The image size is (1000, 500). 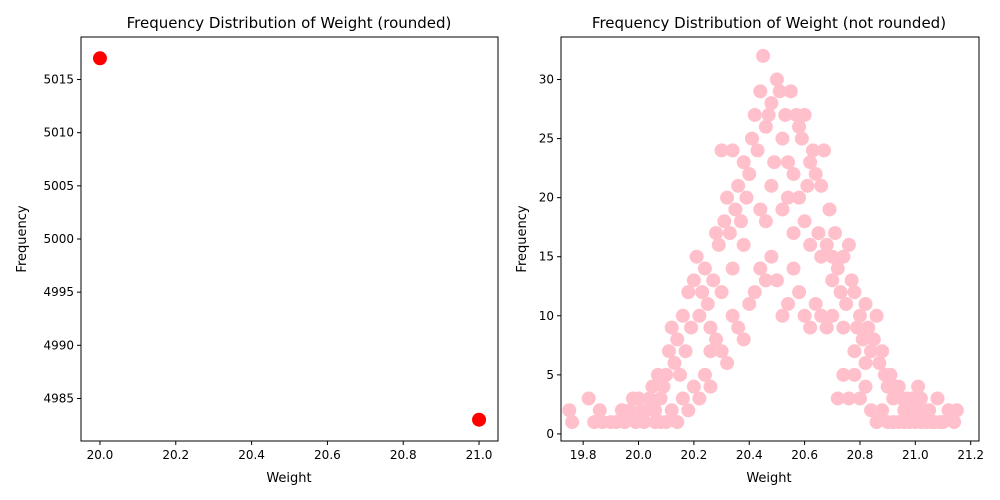 What do you see at coordinates (403, 455) in the screenshot?
I see `chart-rounded-x-tick-label: 20.8` at bounding box center [403, 455].